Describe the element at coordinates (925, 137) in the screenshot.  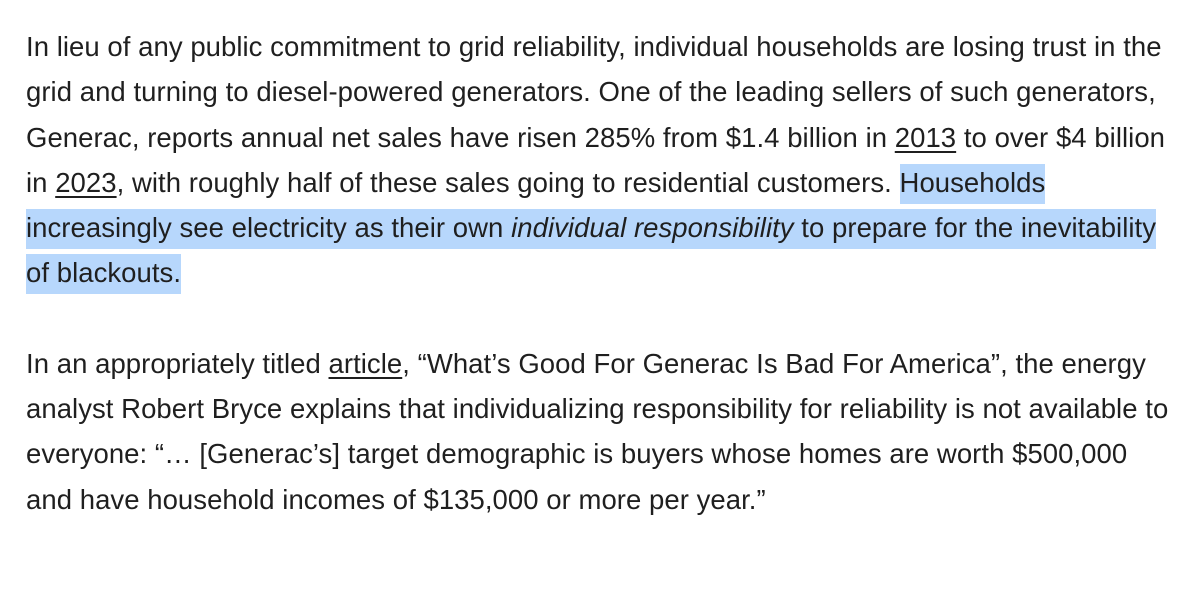
I see `link-2013: 2013` at that location.